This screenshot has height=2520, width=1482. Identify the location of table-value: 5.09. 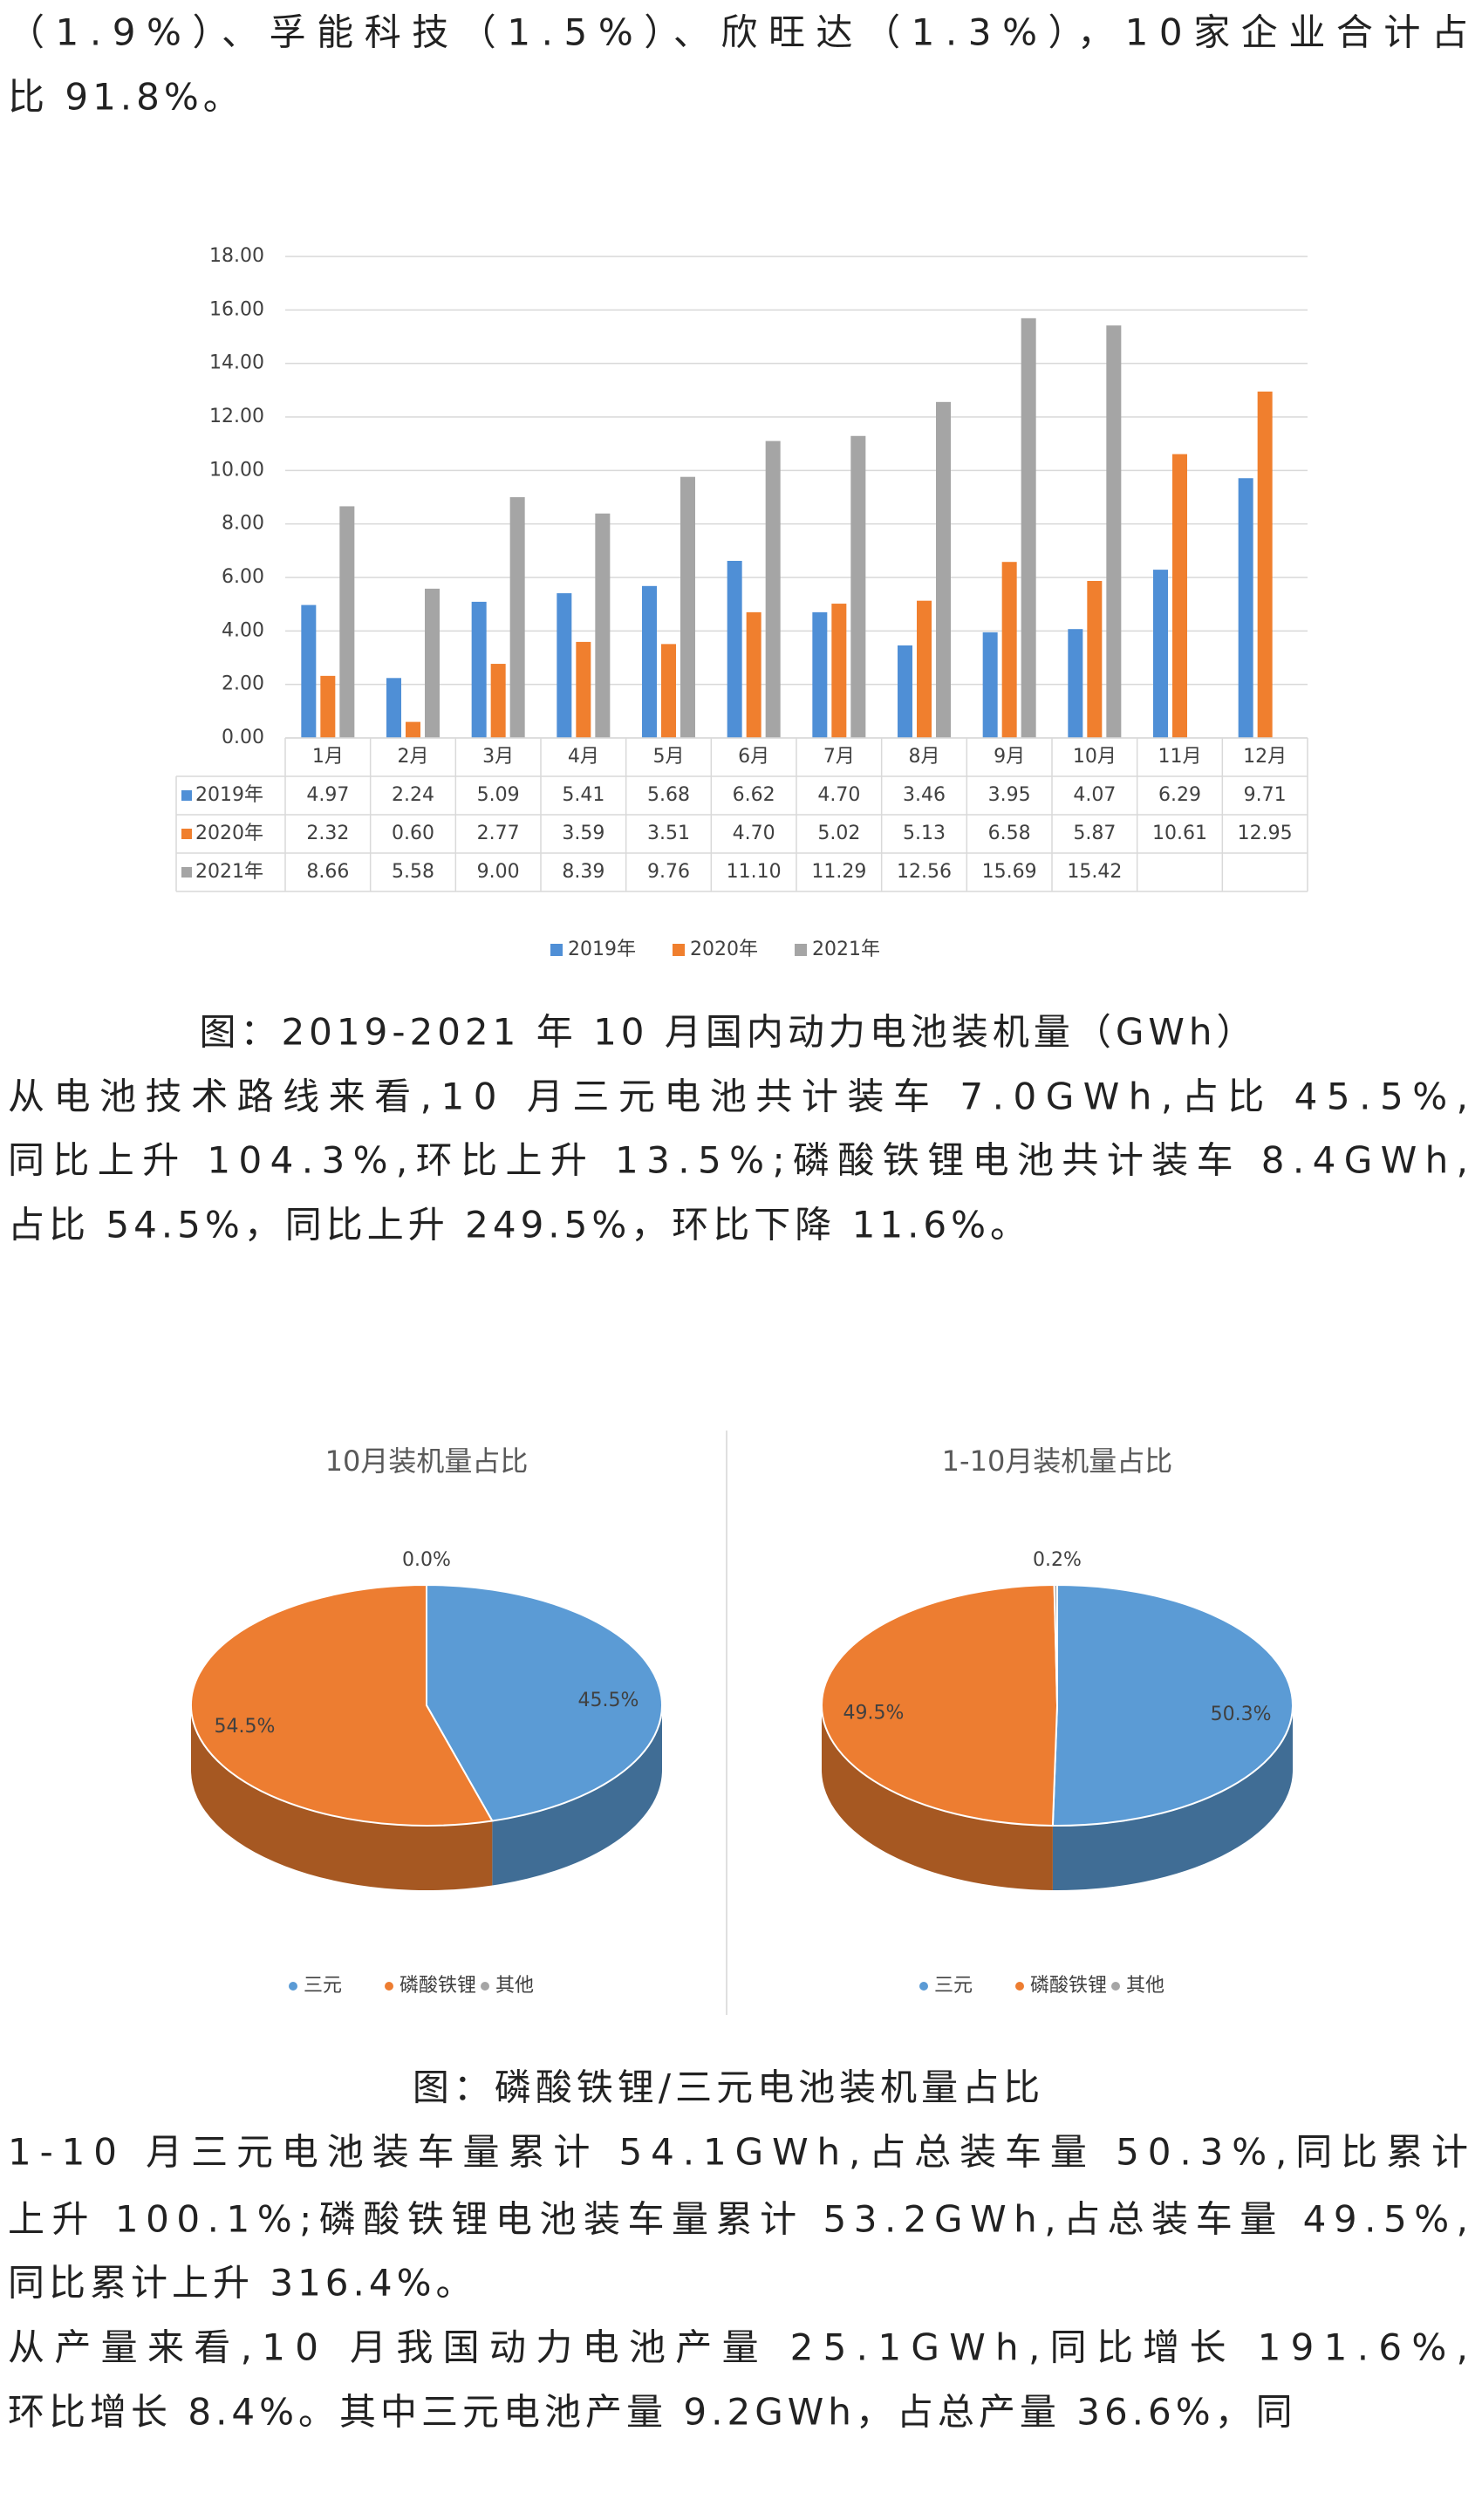
(498, 795).